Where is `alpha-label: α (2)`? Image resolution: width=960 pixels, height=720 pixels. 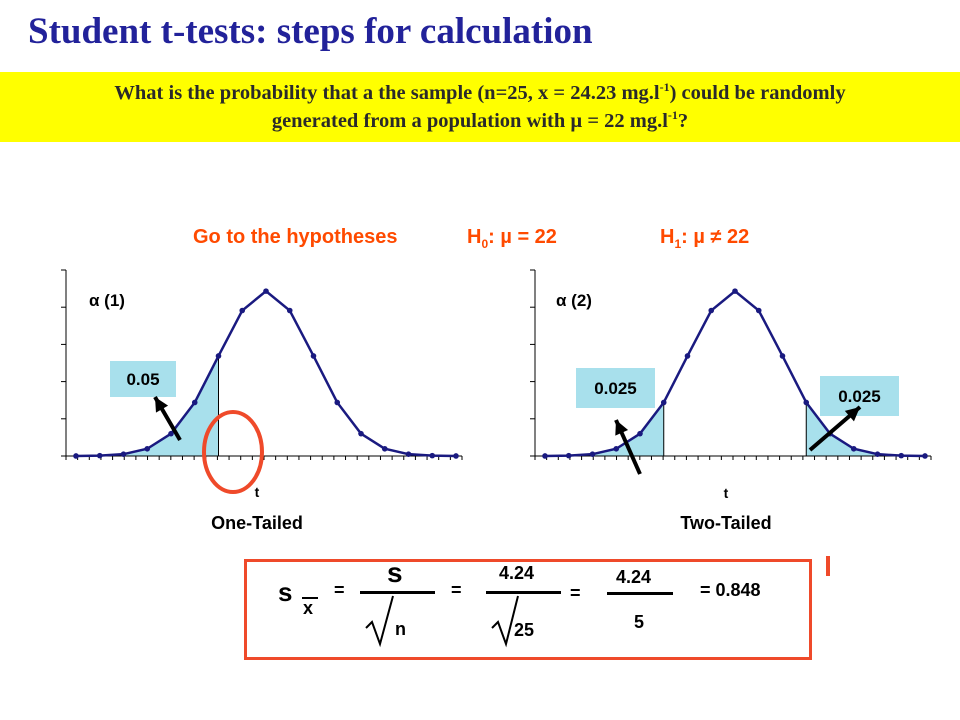 alpha-label: α (2) is located at coordinates (574, 300).